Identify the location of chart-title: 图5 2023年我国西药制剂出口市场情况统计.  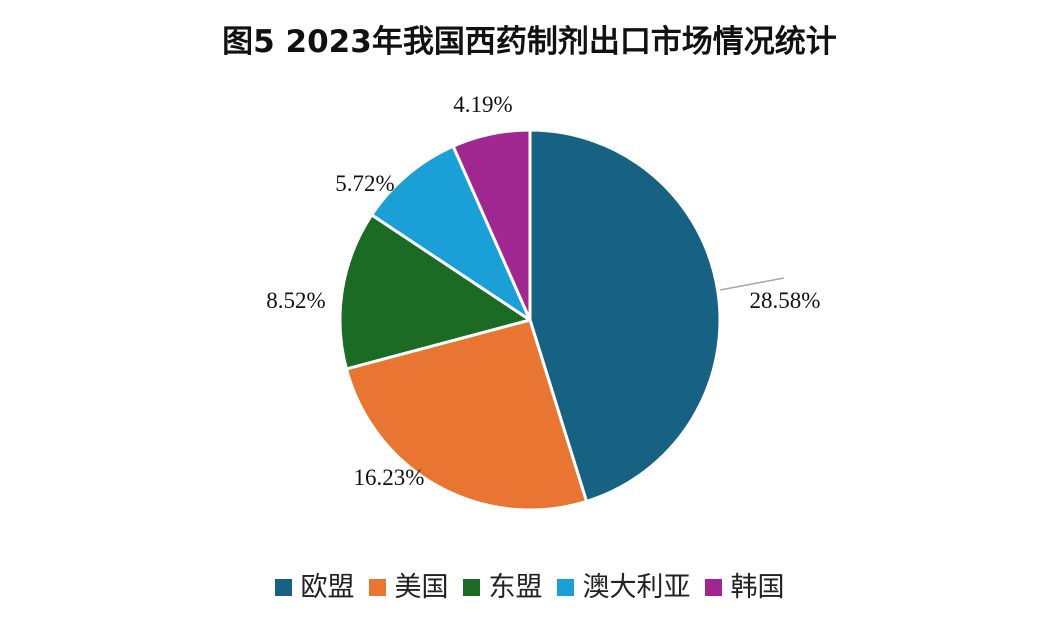
(529, 42).